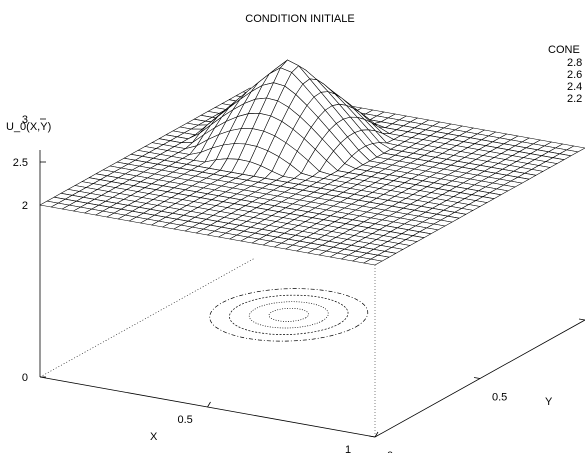  I want to click on surface-cell, so click(373, 262).